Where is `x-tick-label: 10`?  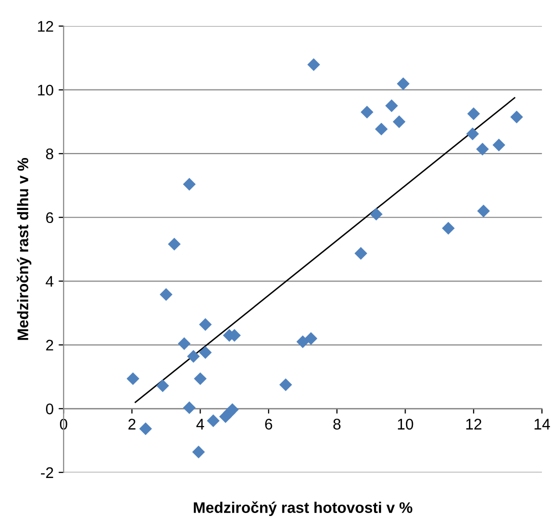 x-tick-label: 10 is located at coordinates (406, 424).